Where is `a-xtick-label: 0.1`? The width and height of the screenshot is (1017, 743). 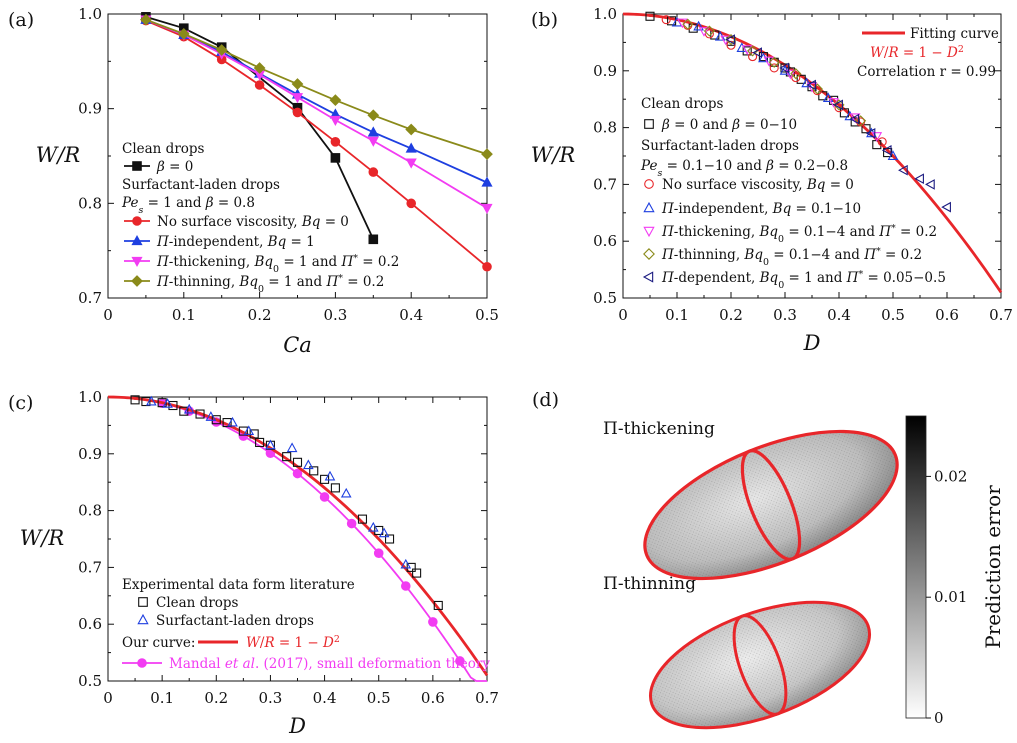
a-xtick-label: 0.1 is located at coordinates (184, 315).